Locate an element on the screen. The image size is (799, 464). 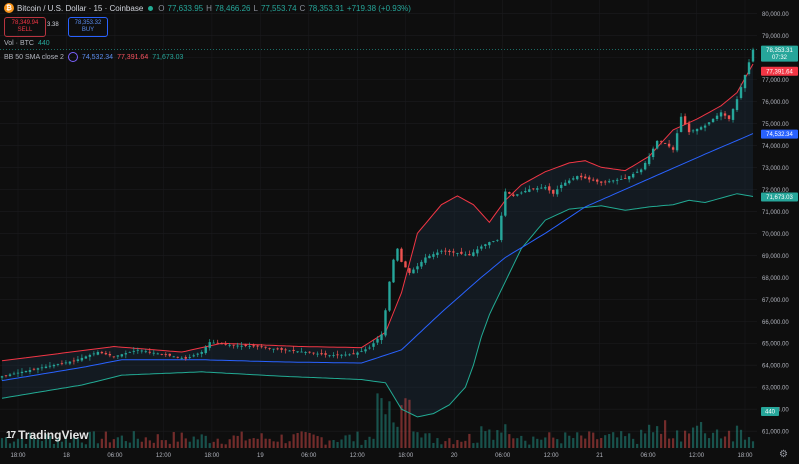
sell-button: 78,349.94 SELL is located at coordinates (25, 27).